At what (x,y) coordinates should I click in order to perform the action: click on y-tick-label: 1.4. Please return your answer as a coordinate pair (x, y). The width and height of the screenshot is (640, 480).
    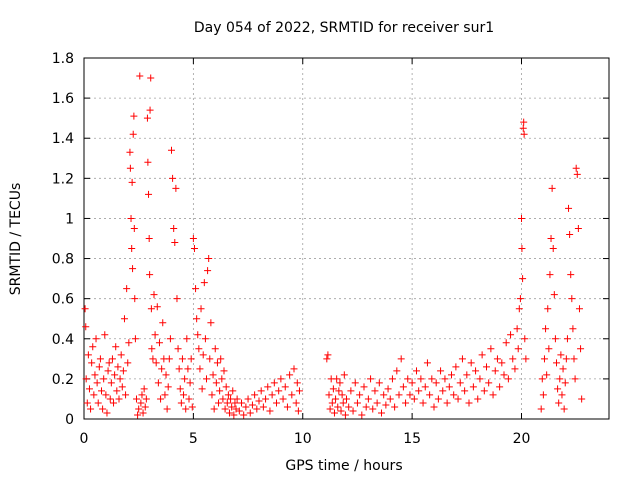
    Looking at the image, I should click on (63, 139).